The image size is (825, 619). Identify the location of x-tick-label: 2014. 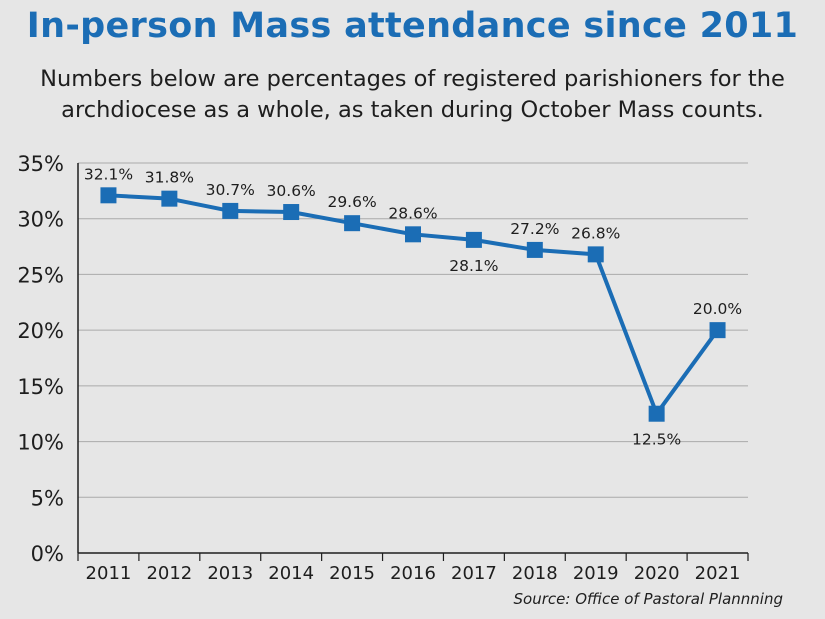
(291, 573).